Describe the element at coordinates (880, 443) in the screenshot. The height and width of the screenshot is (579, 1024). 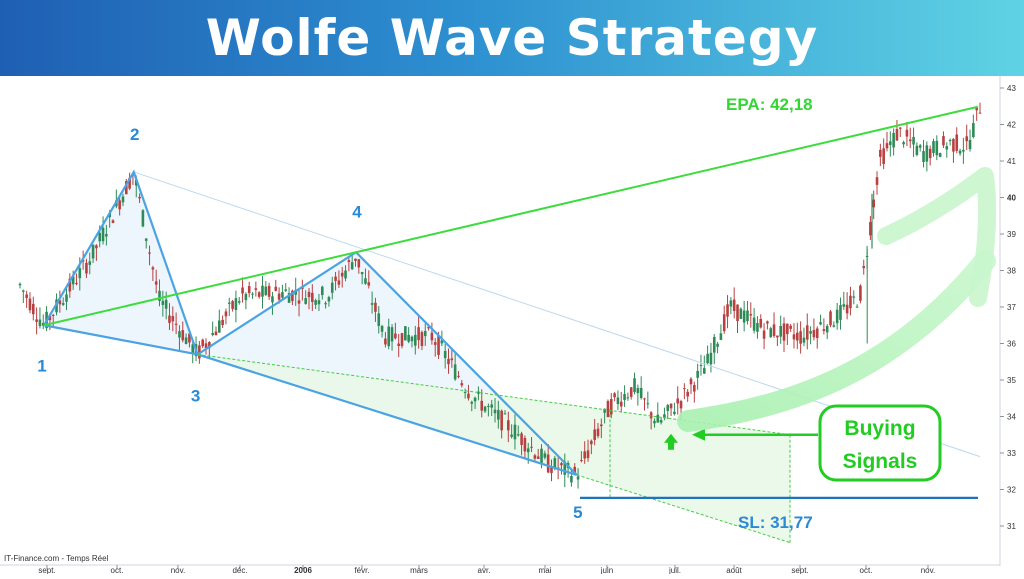
I see `buying-signals-callout: Buying Signals` at that location.